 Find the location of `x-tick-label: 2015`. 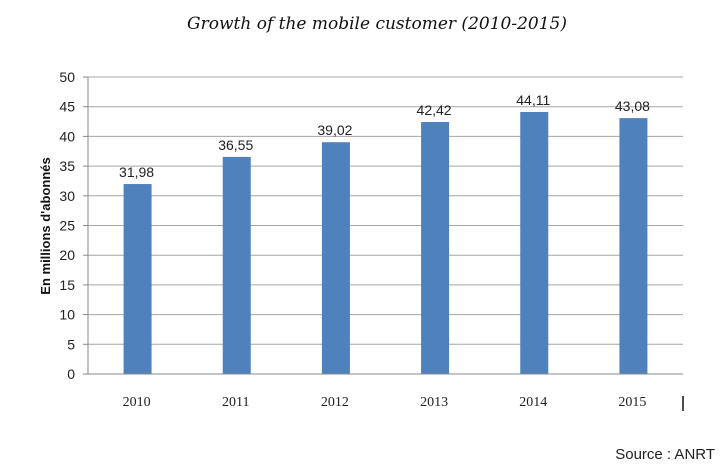

x-tick-label: 2015 is located at coordinates (632, 402).